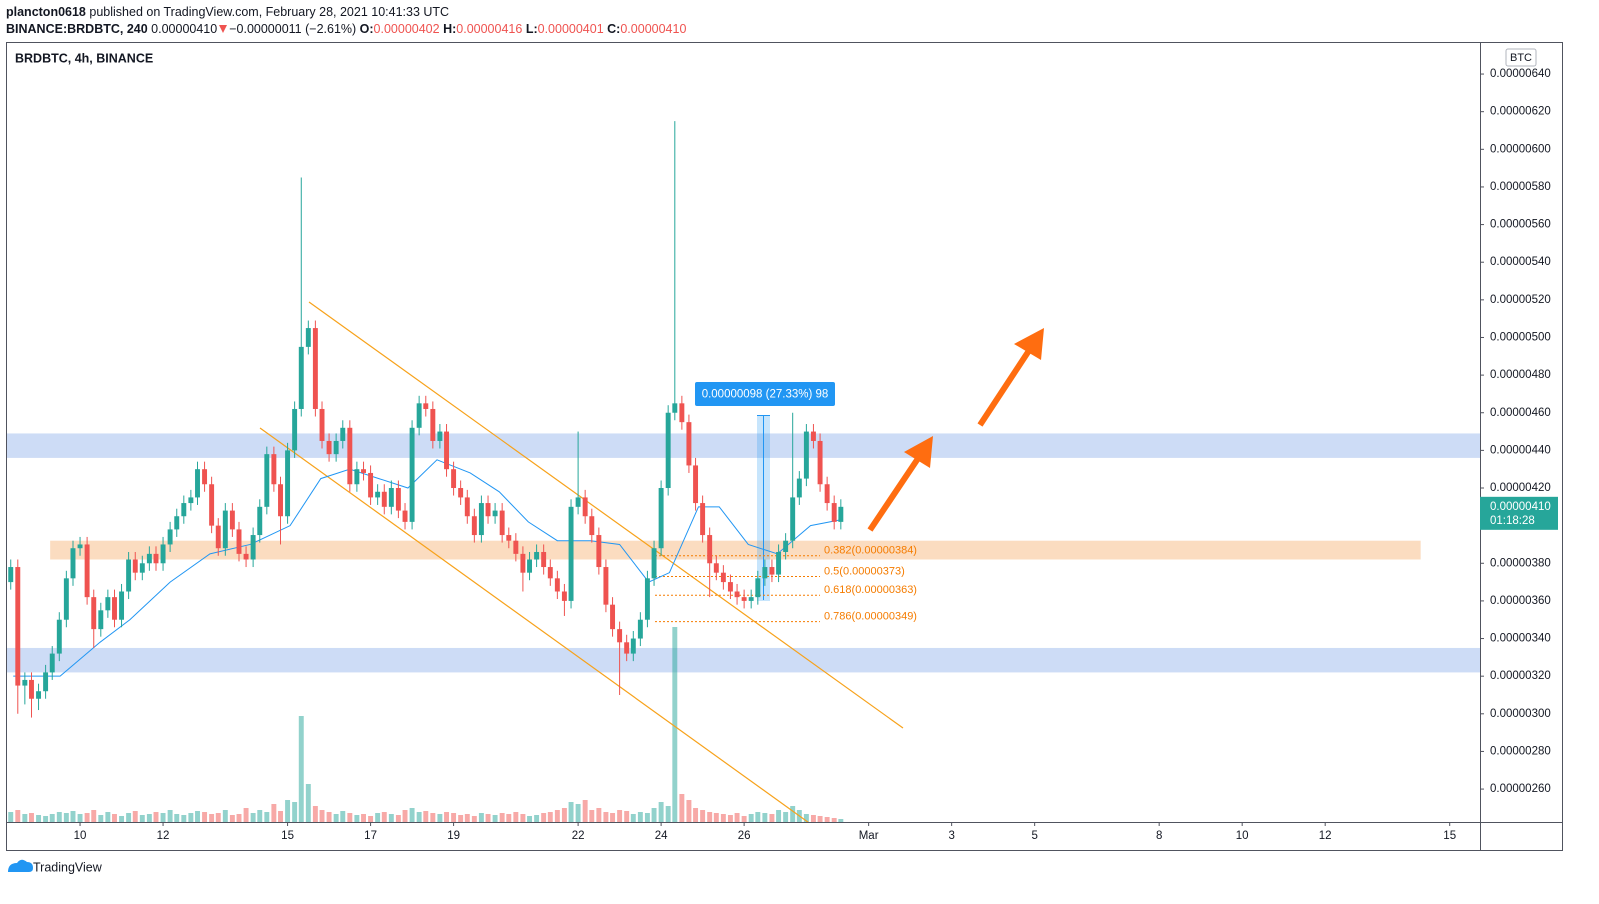  What do you see at coordinates (570, 29) in the screenshot?
I see `ohlc-value: 0.00000401` at bounding box center [570, 29].